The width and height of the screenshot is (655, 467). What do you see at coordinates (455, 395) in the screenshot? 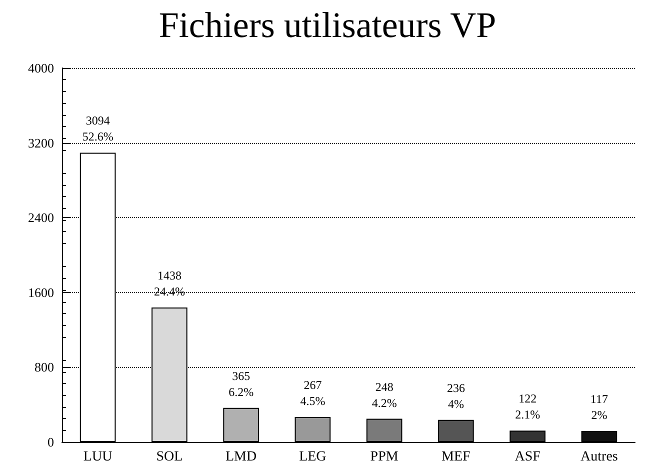
I see `data-label: 236 4%` at bounding box center [455, 395].